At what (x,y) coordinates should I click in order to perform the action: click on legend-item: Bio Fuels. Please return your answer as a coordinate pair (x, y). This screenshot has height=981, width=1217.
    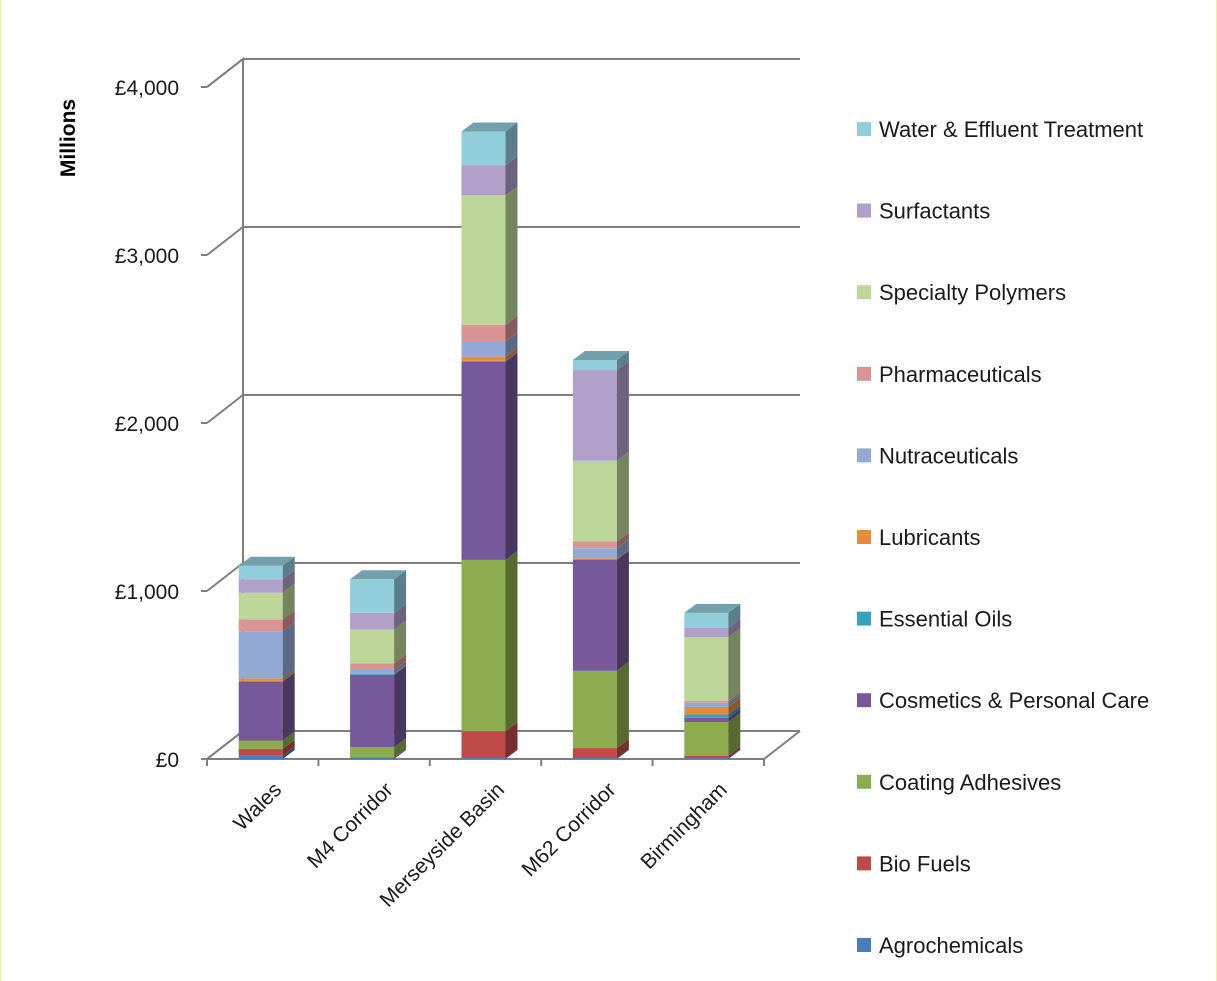
    Looking at the image, I should click on (914, 863).